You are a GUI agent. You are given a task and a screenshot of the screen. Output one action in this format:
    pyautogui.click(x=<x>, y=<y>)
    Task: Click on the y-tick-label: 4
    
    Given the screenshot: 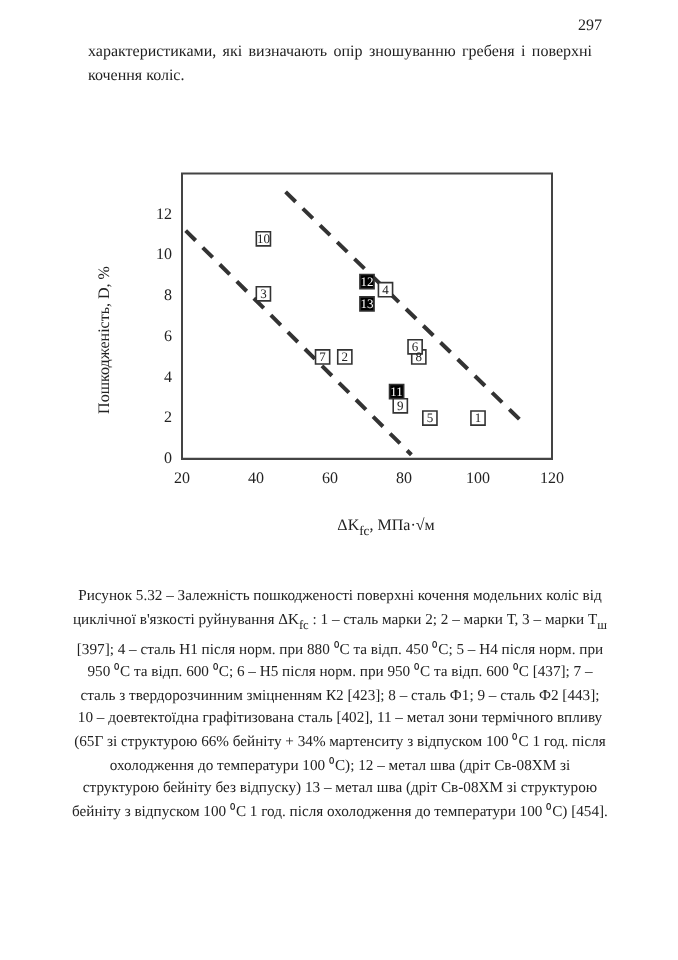 What is the action you would take?
    pyautogui.click(x=168, y=376)
    